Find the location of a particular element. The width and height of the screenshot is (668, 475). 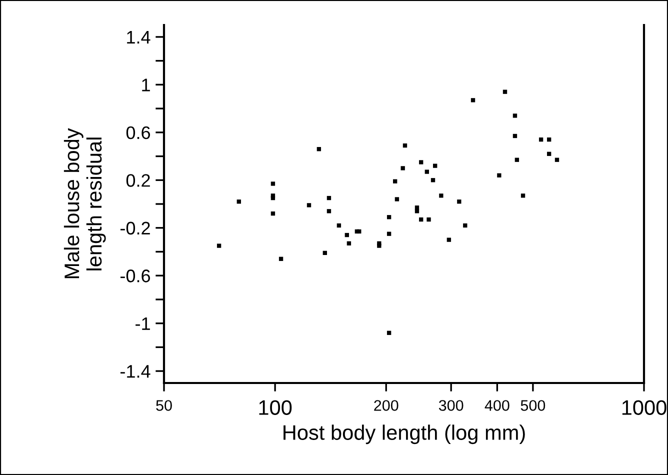

y-tick-label: 0.2 is located at coordinates (138, 180).